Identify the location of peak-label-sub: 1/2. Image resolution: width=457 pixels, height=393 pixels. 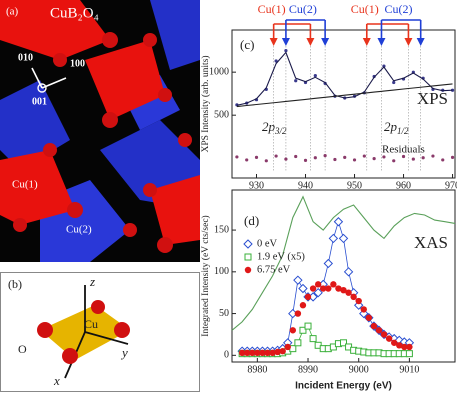
(403, 131).